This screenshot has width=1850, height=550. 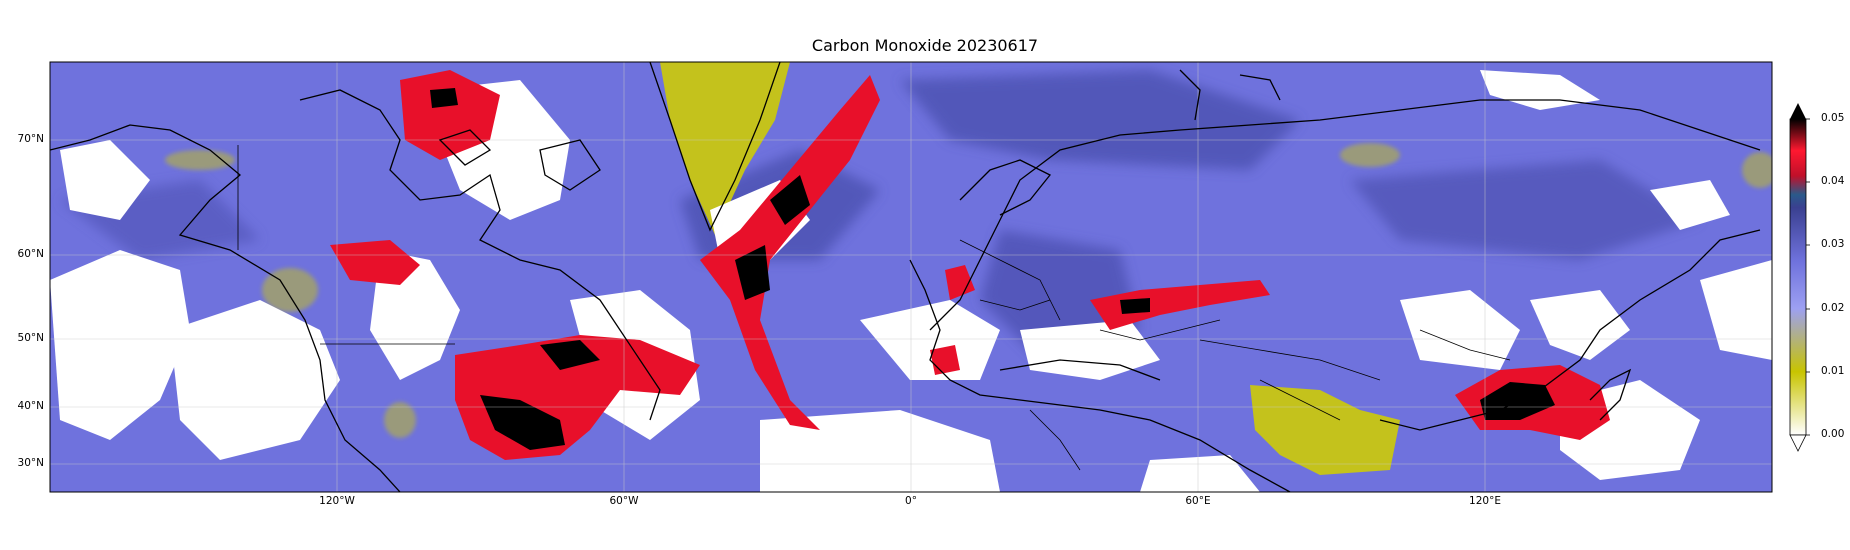 I want to click on lon-label-0: 0°, so click(x=911, y=501).